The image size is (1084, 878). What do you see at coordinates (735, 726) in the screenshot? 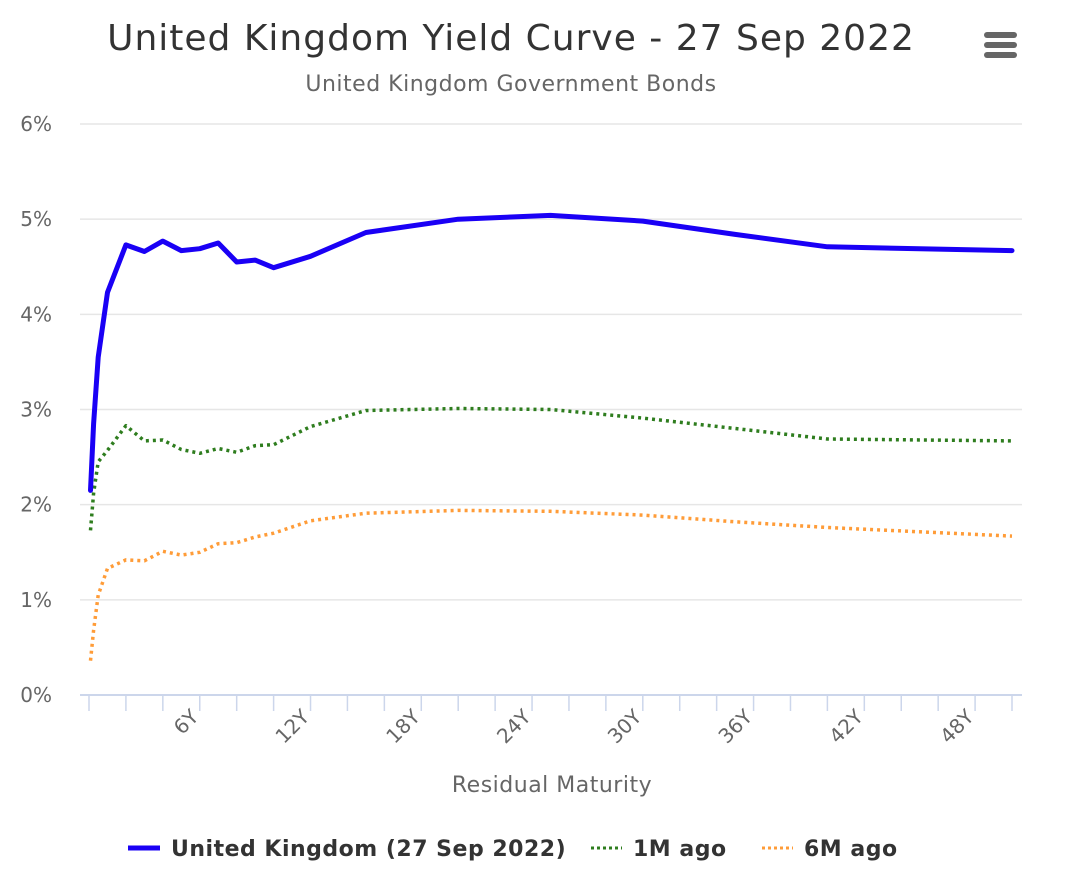
I see `x-tick-label: 36Y` at bounding box center [735, 726].